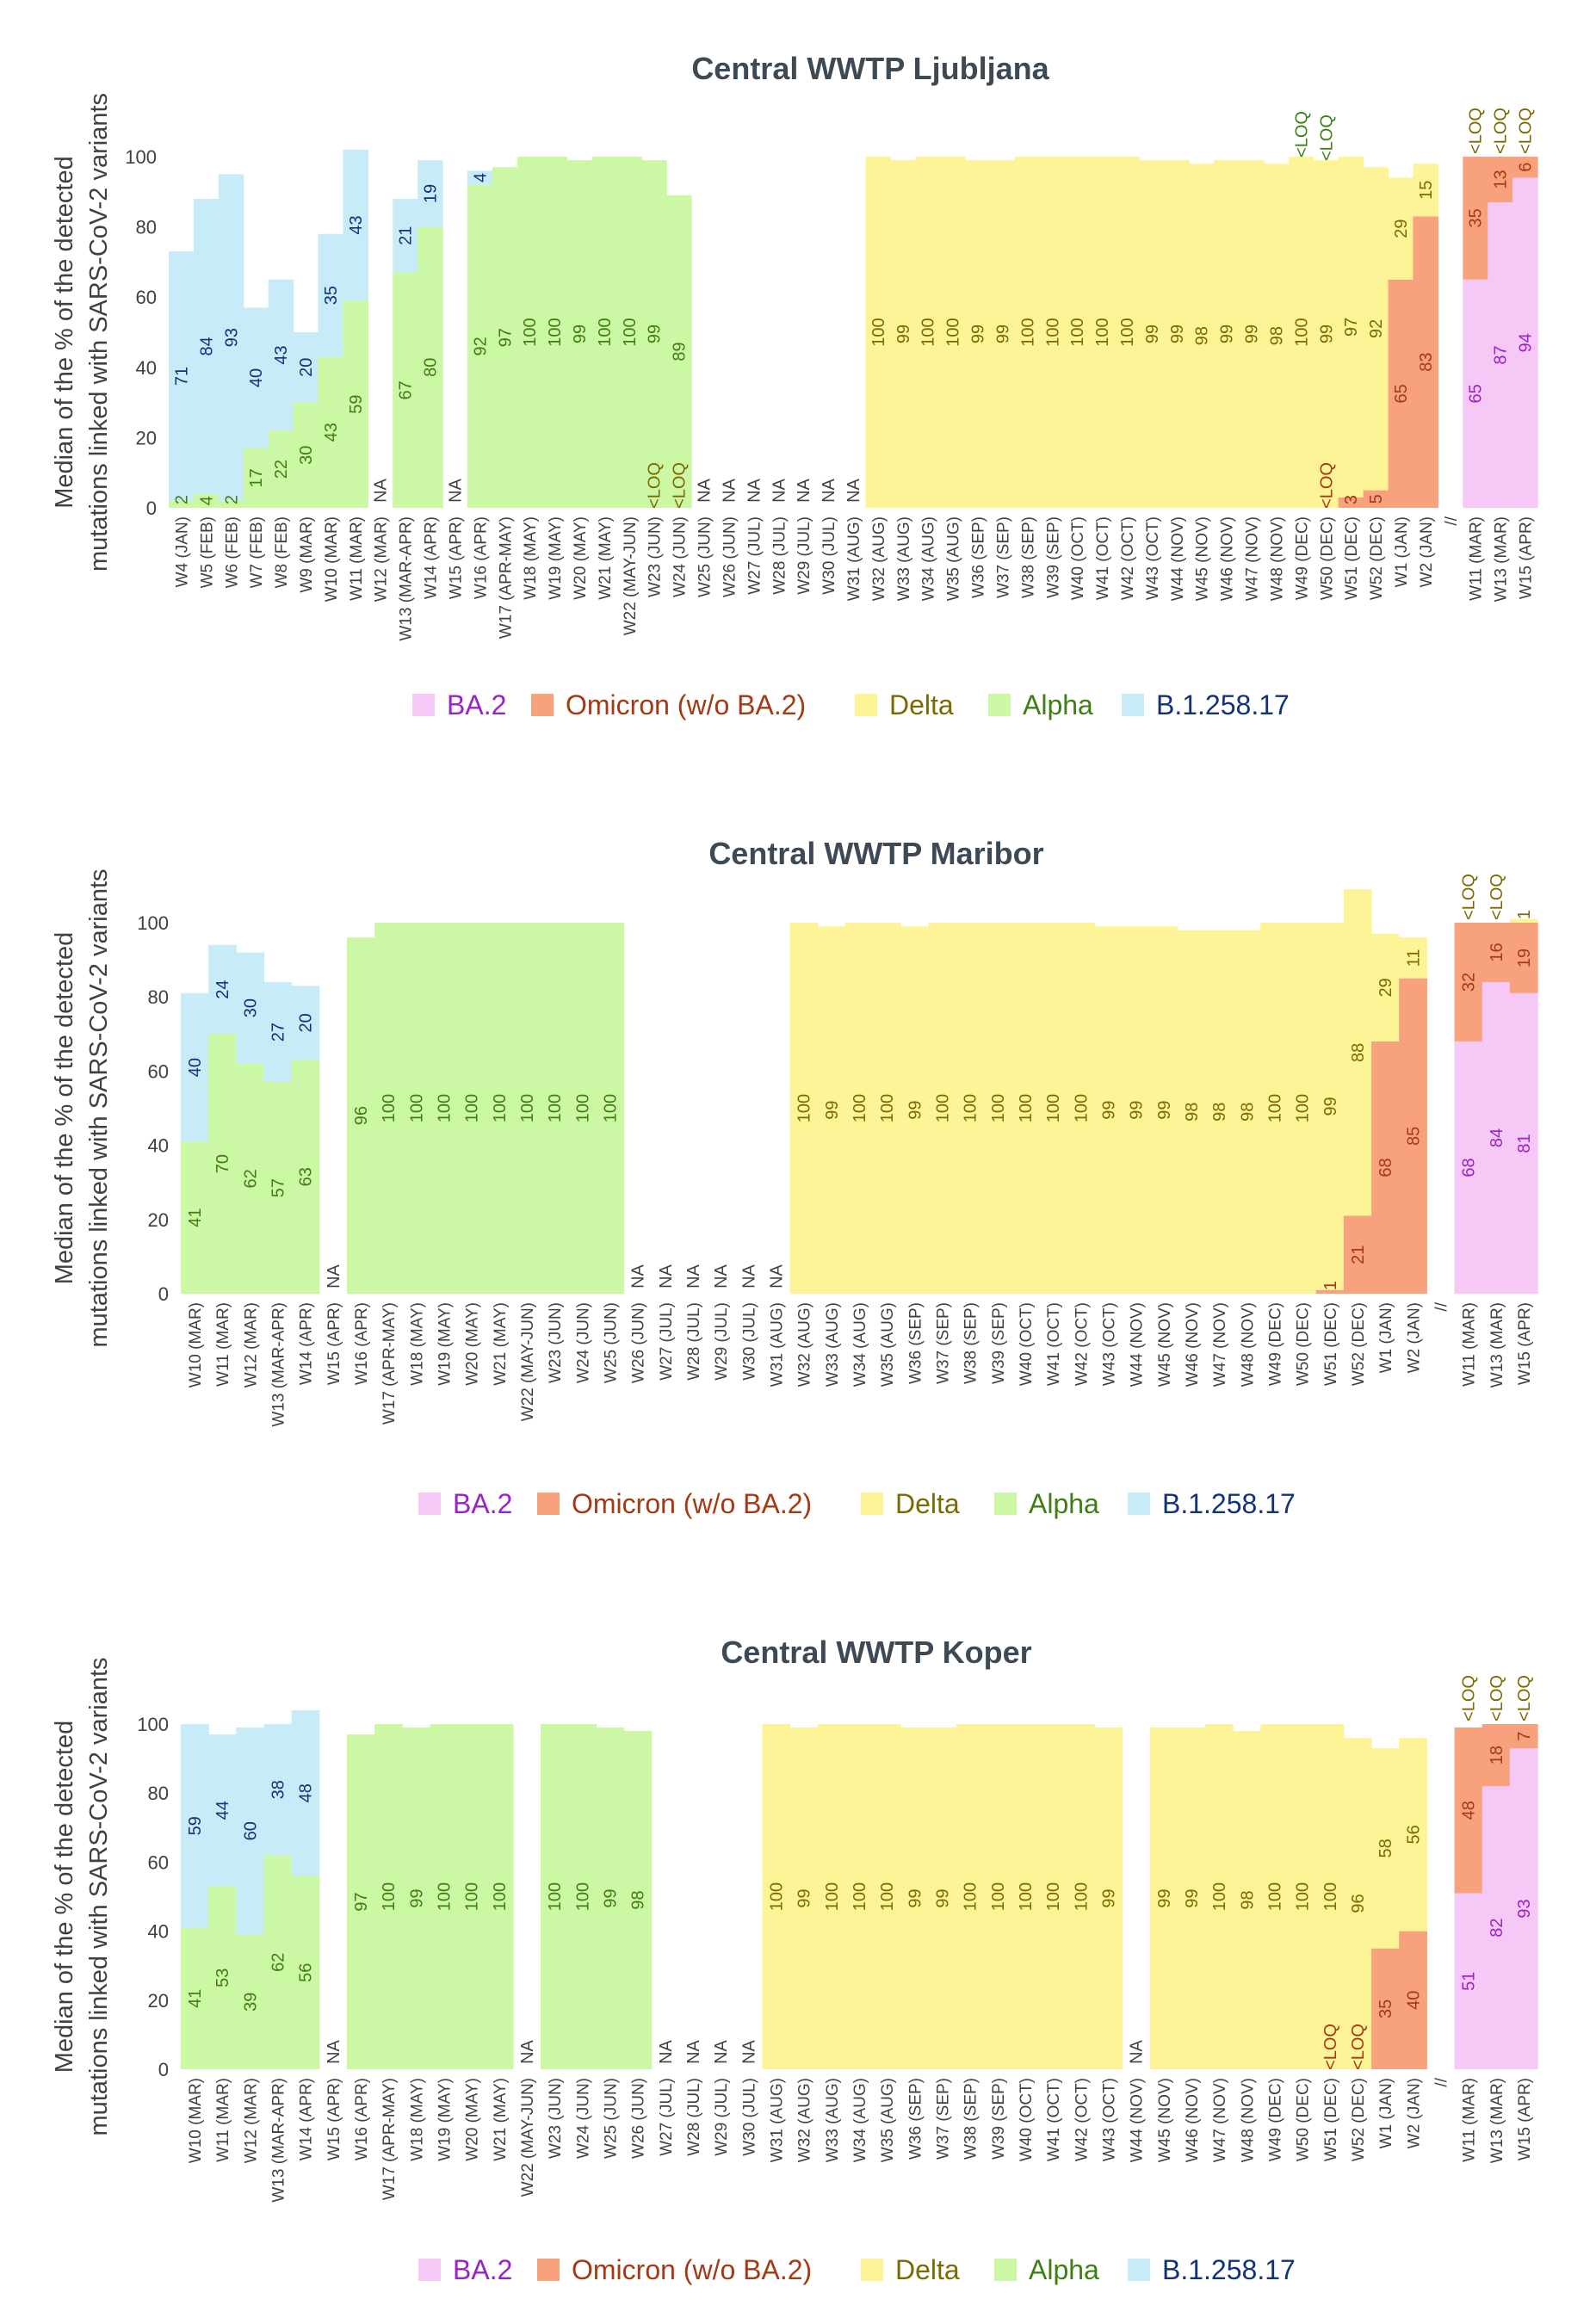 The height and width of the screenshot is (2324, 1596). Describe the element at coordinates (64, 1897) in the screenshot. I see `y-axis-label-line: Median of the % of the detected` at that location.